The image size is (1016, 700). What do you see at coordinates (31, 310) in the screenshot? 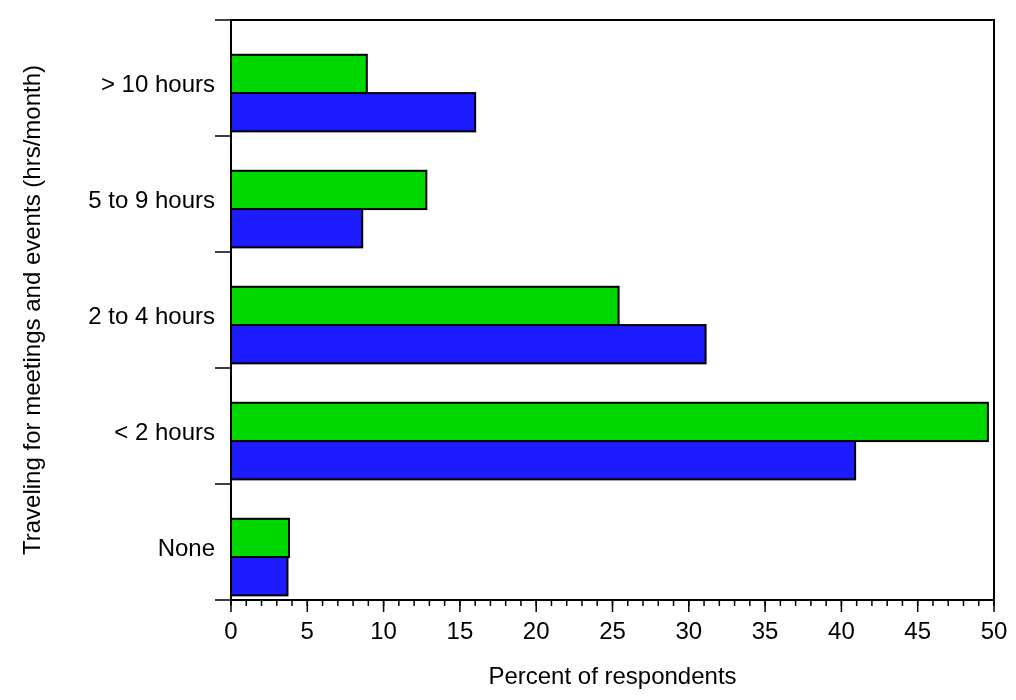
I see `y-axis-title: Traveling for meetings and events (hrs/month)` at bounding box center [31, 310].